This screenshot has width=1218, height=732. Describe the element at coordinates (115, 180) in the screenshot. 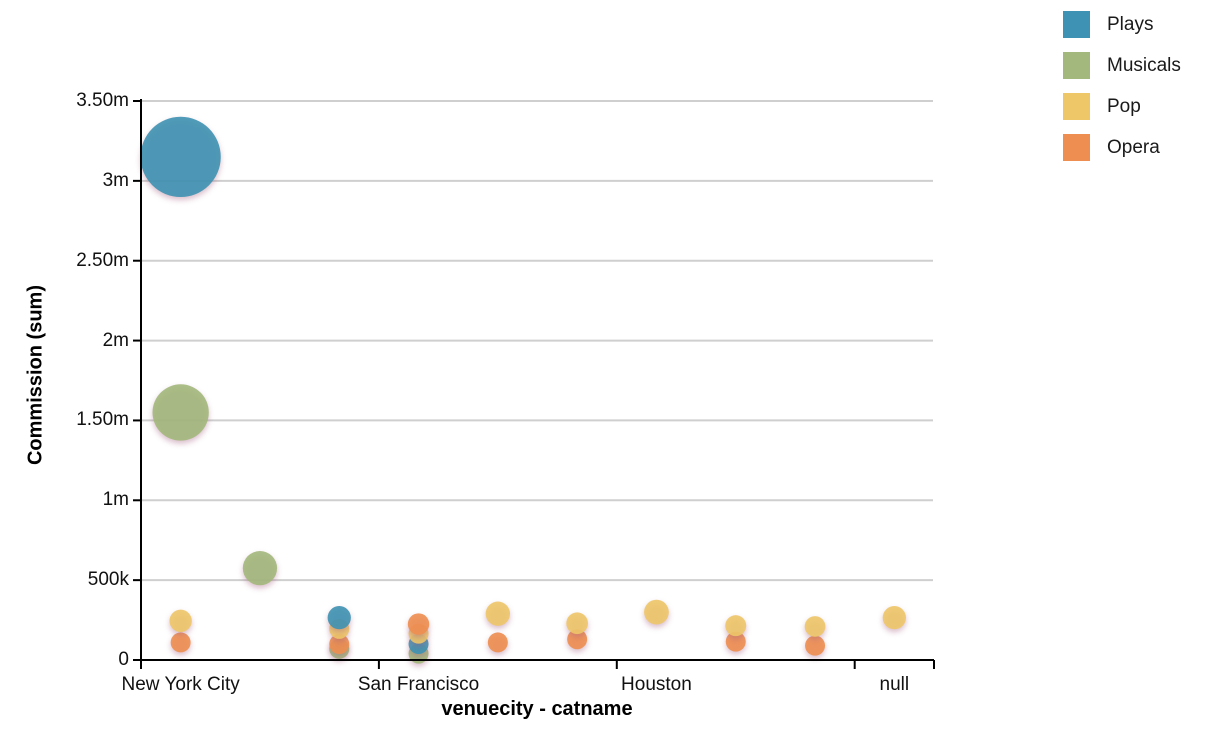

I see `y-tick-label: 3m` at that location.